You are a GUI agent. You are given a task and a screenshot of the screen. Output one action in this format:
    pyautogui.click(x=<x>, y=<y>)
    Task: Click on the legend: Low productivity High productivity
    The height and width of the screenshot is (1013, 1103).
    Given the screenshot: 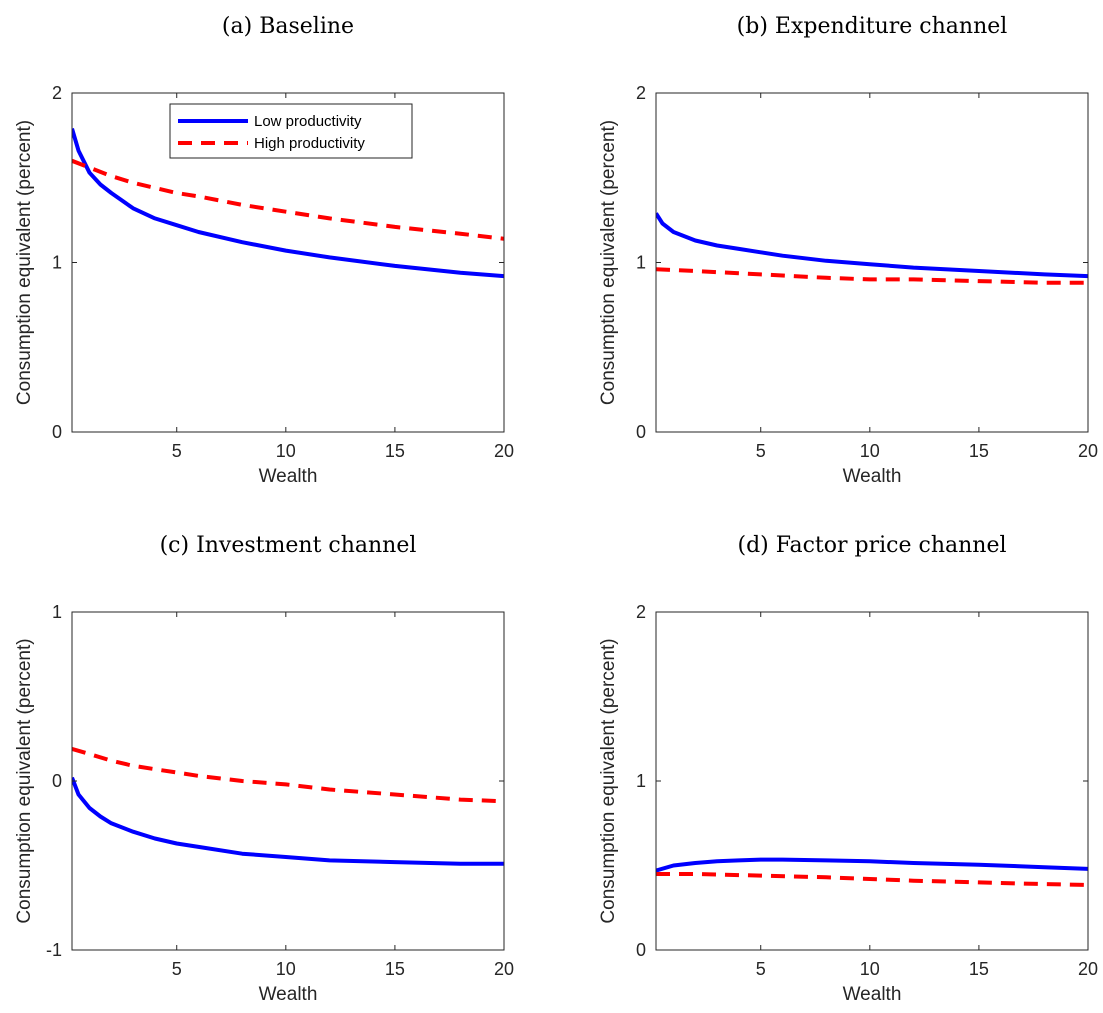 What is the action you would take?
    pyautogui.click(x=291, y=131)
    